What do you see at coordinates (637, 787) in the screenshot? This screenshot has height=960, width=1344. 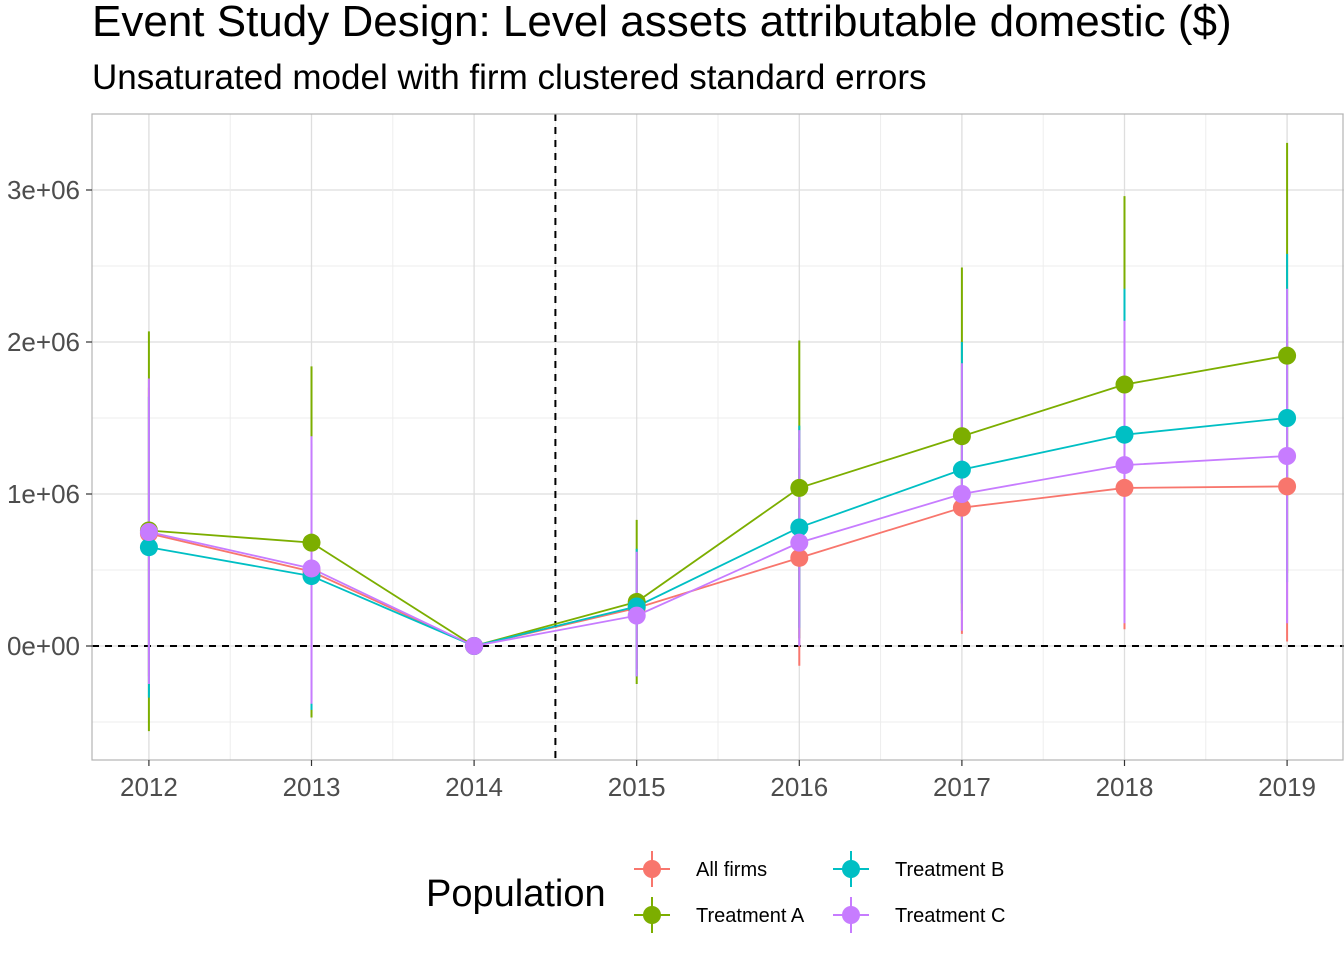 I see `x-tick-label: 2015` at bounding box center [637, 787].